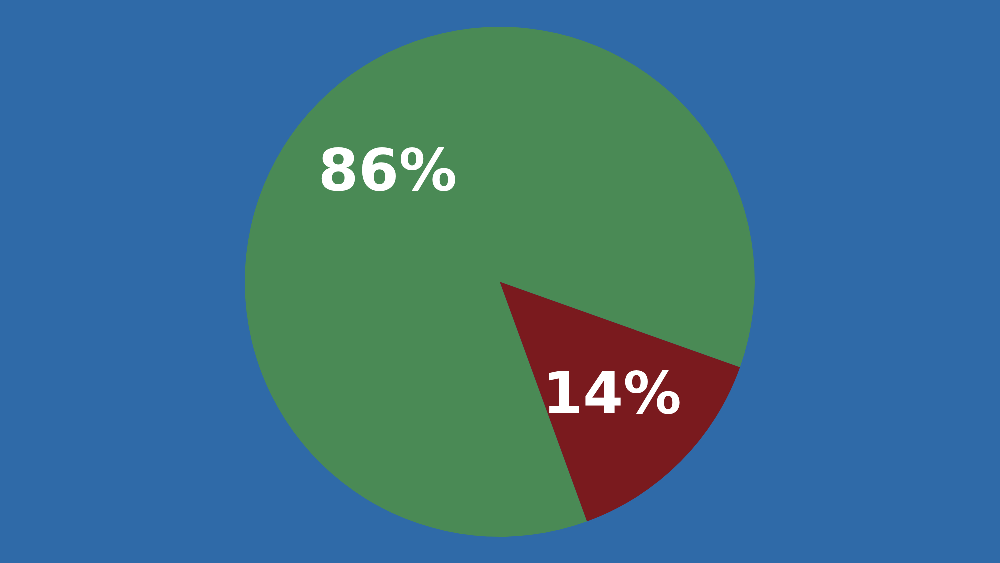 The image size is (1000, 563). What do you see at coordinates (388, 170) in the screenshot?
I see `data-label: 86%` at bounding box center [388, 170].